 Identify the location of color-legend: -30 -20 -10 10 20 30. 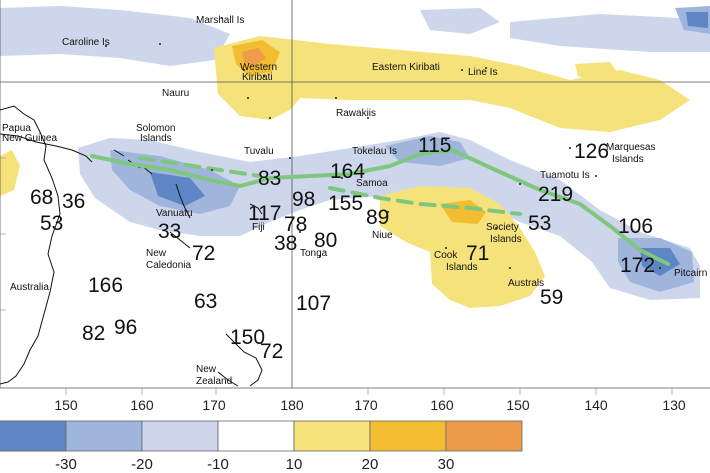
(261, 446).